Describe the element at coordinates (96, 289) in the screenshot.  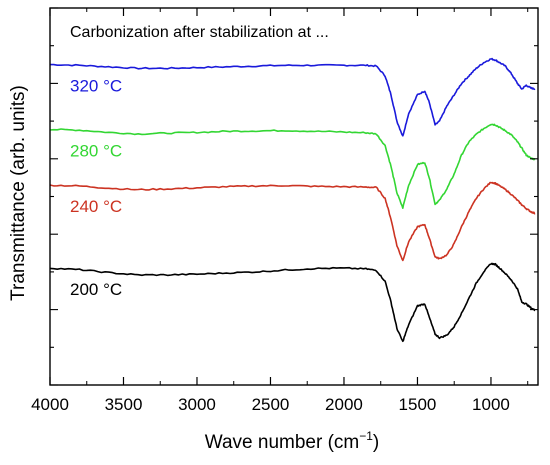
I see `series-label-3: 200 °C` at that location.